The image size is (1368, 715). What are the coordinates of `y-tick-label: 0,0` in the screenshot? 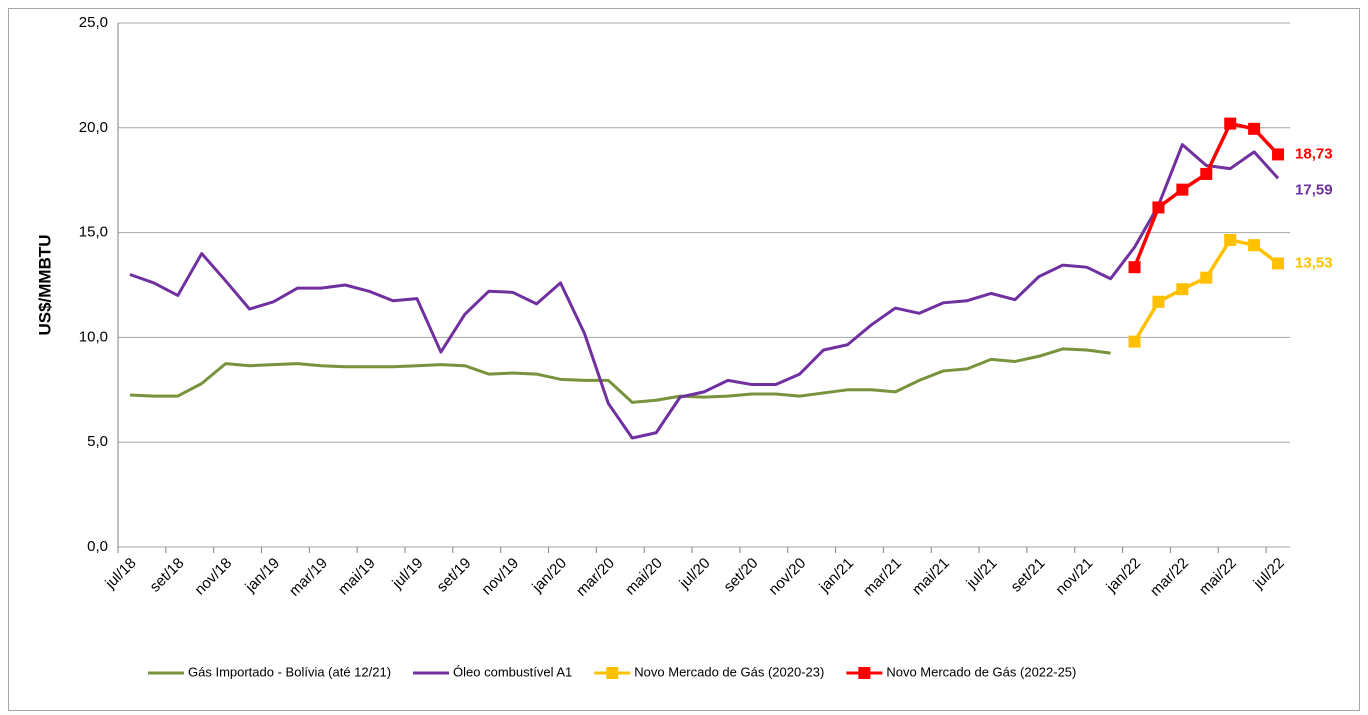 It's located at (97, 546).